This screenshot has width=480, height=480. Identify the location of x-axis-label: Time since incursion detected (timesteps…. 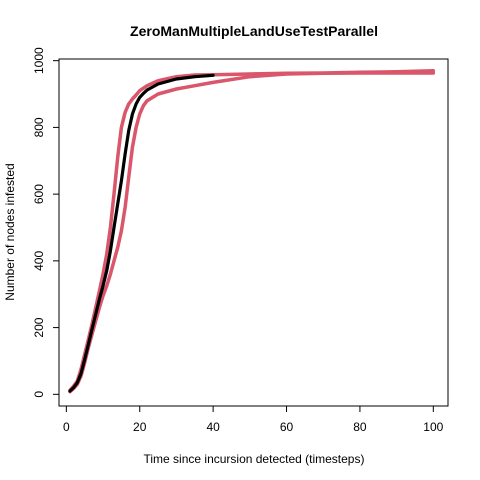
(254, 459).